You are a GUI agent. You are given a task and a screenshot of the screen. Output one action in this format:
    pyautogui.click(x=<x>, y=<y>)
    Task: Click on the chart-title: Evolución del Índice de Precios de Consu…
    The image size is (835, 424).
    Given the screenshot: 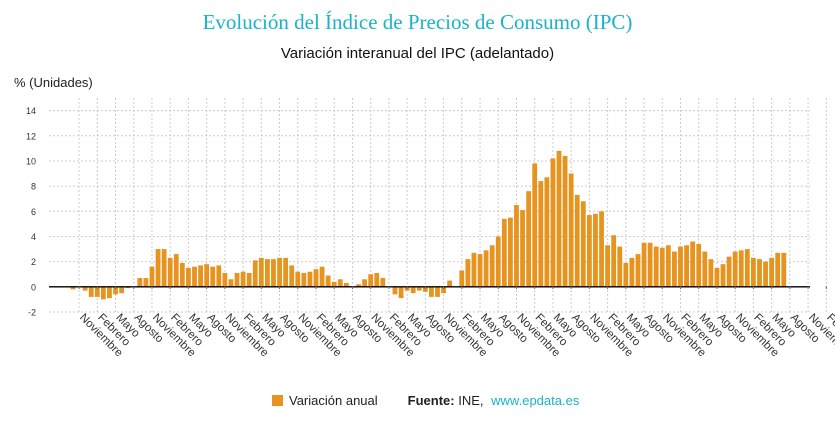 What is the action you would take?
    pyautogui.click(x=417, y=22)
    